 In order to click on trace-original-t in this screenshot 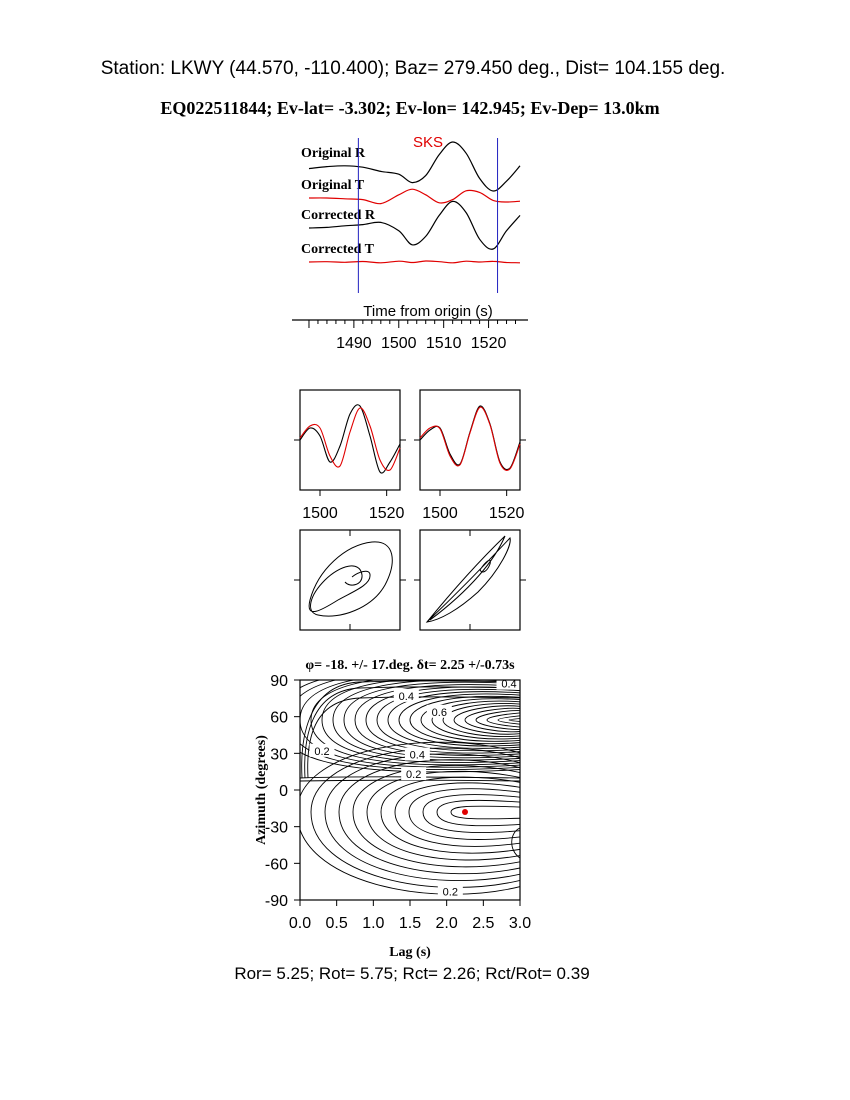, I will do `click(414, 196)`.